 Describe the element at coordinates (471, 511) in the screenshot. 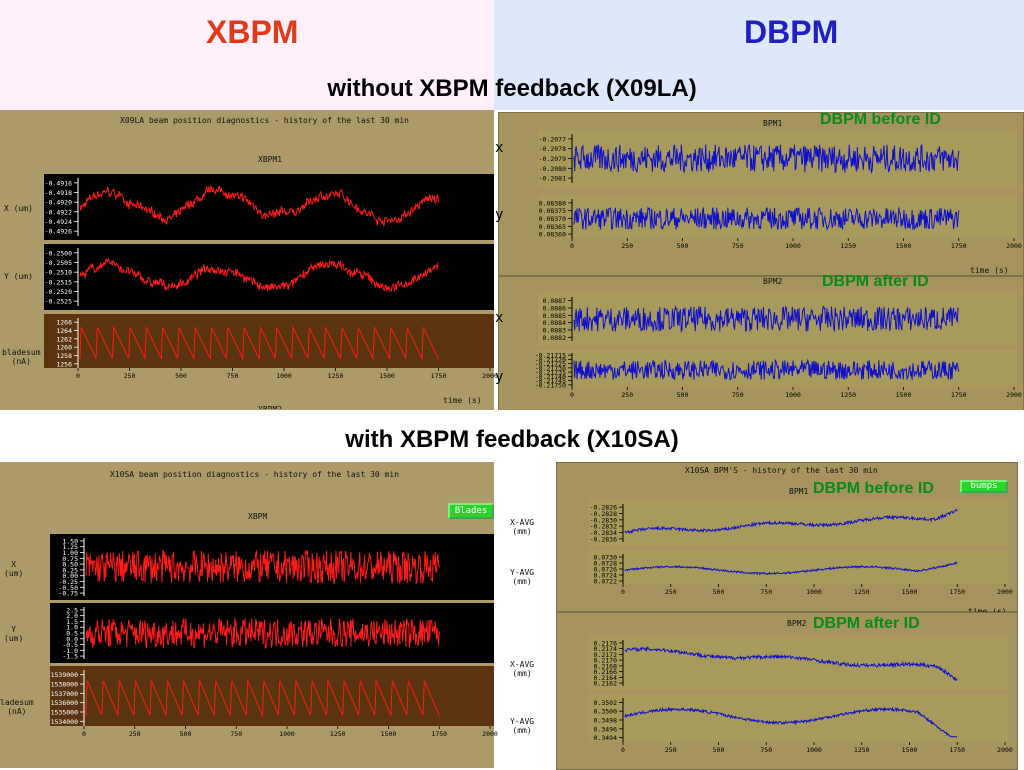

I see `blades-button: Blades` at that location.